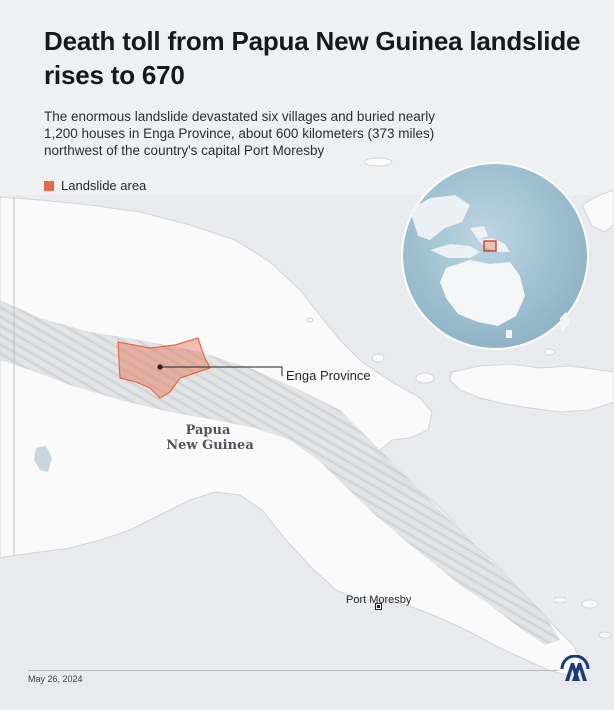  Describe the element at coordinates (328, 375) in the screenshot. I see `province-label: Enga Province` at that location.